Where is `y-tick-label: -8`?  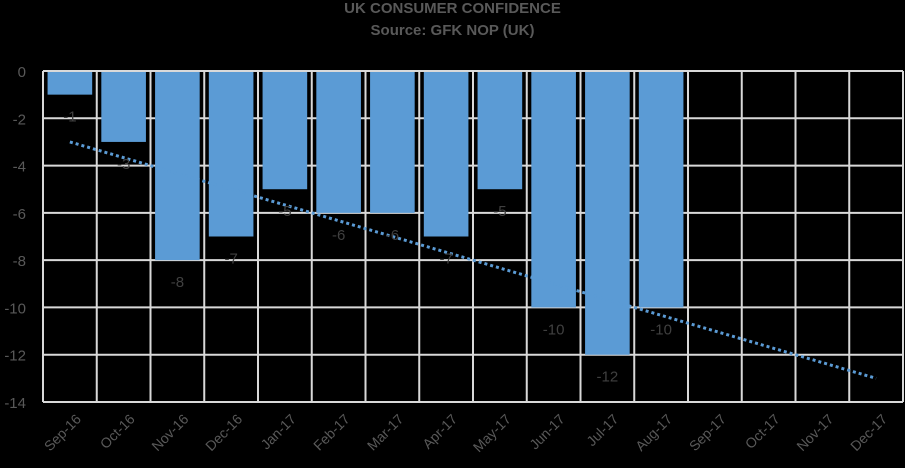 y-tick-label: -8 is located at coordinates (19, 261).